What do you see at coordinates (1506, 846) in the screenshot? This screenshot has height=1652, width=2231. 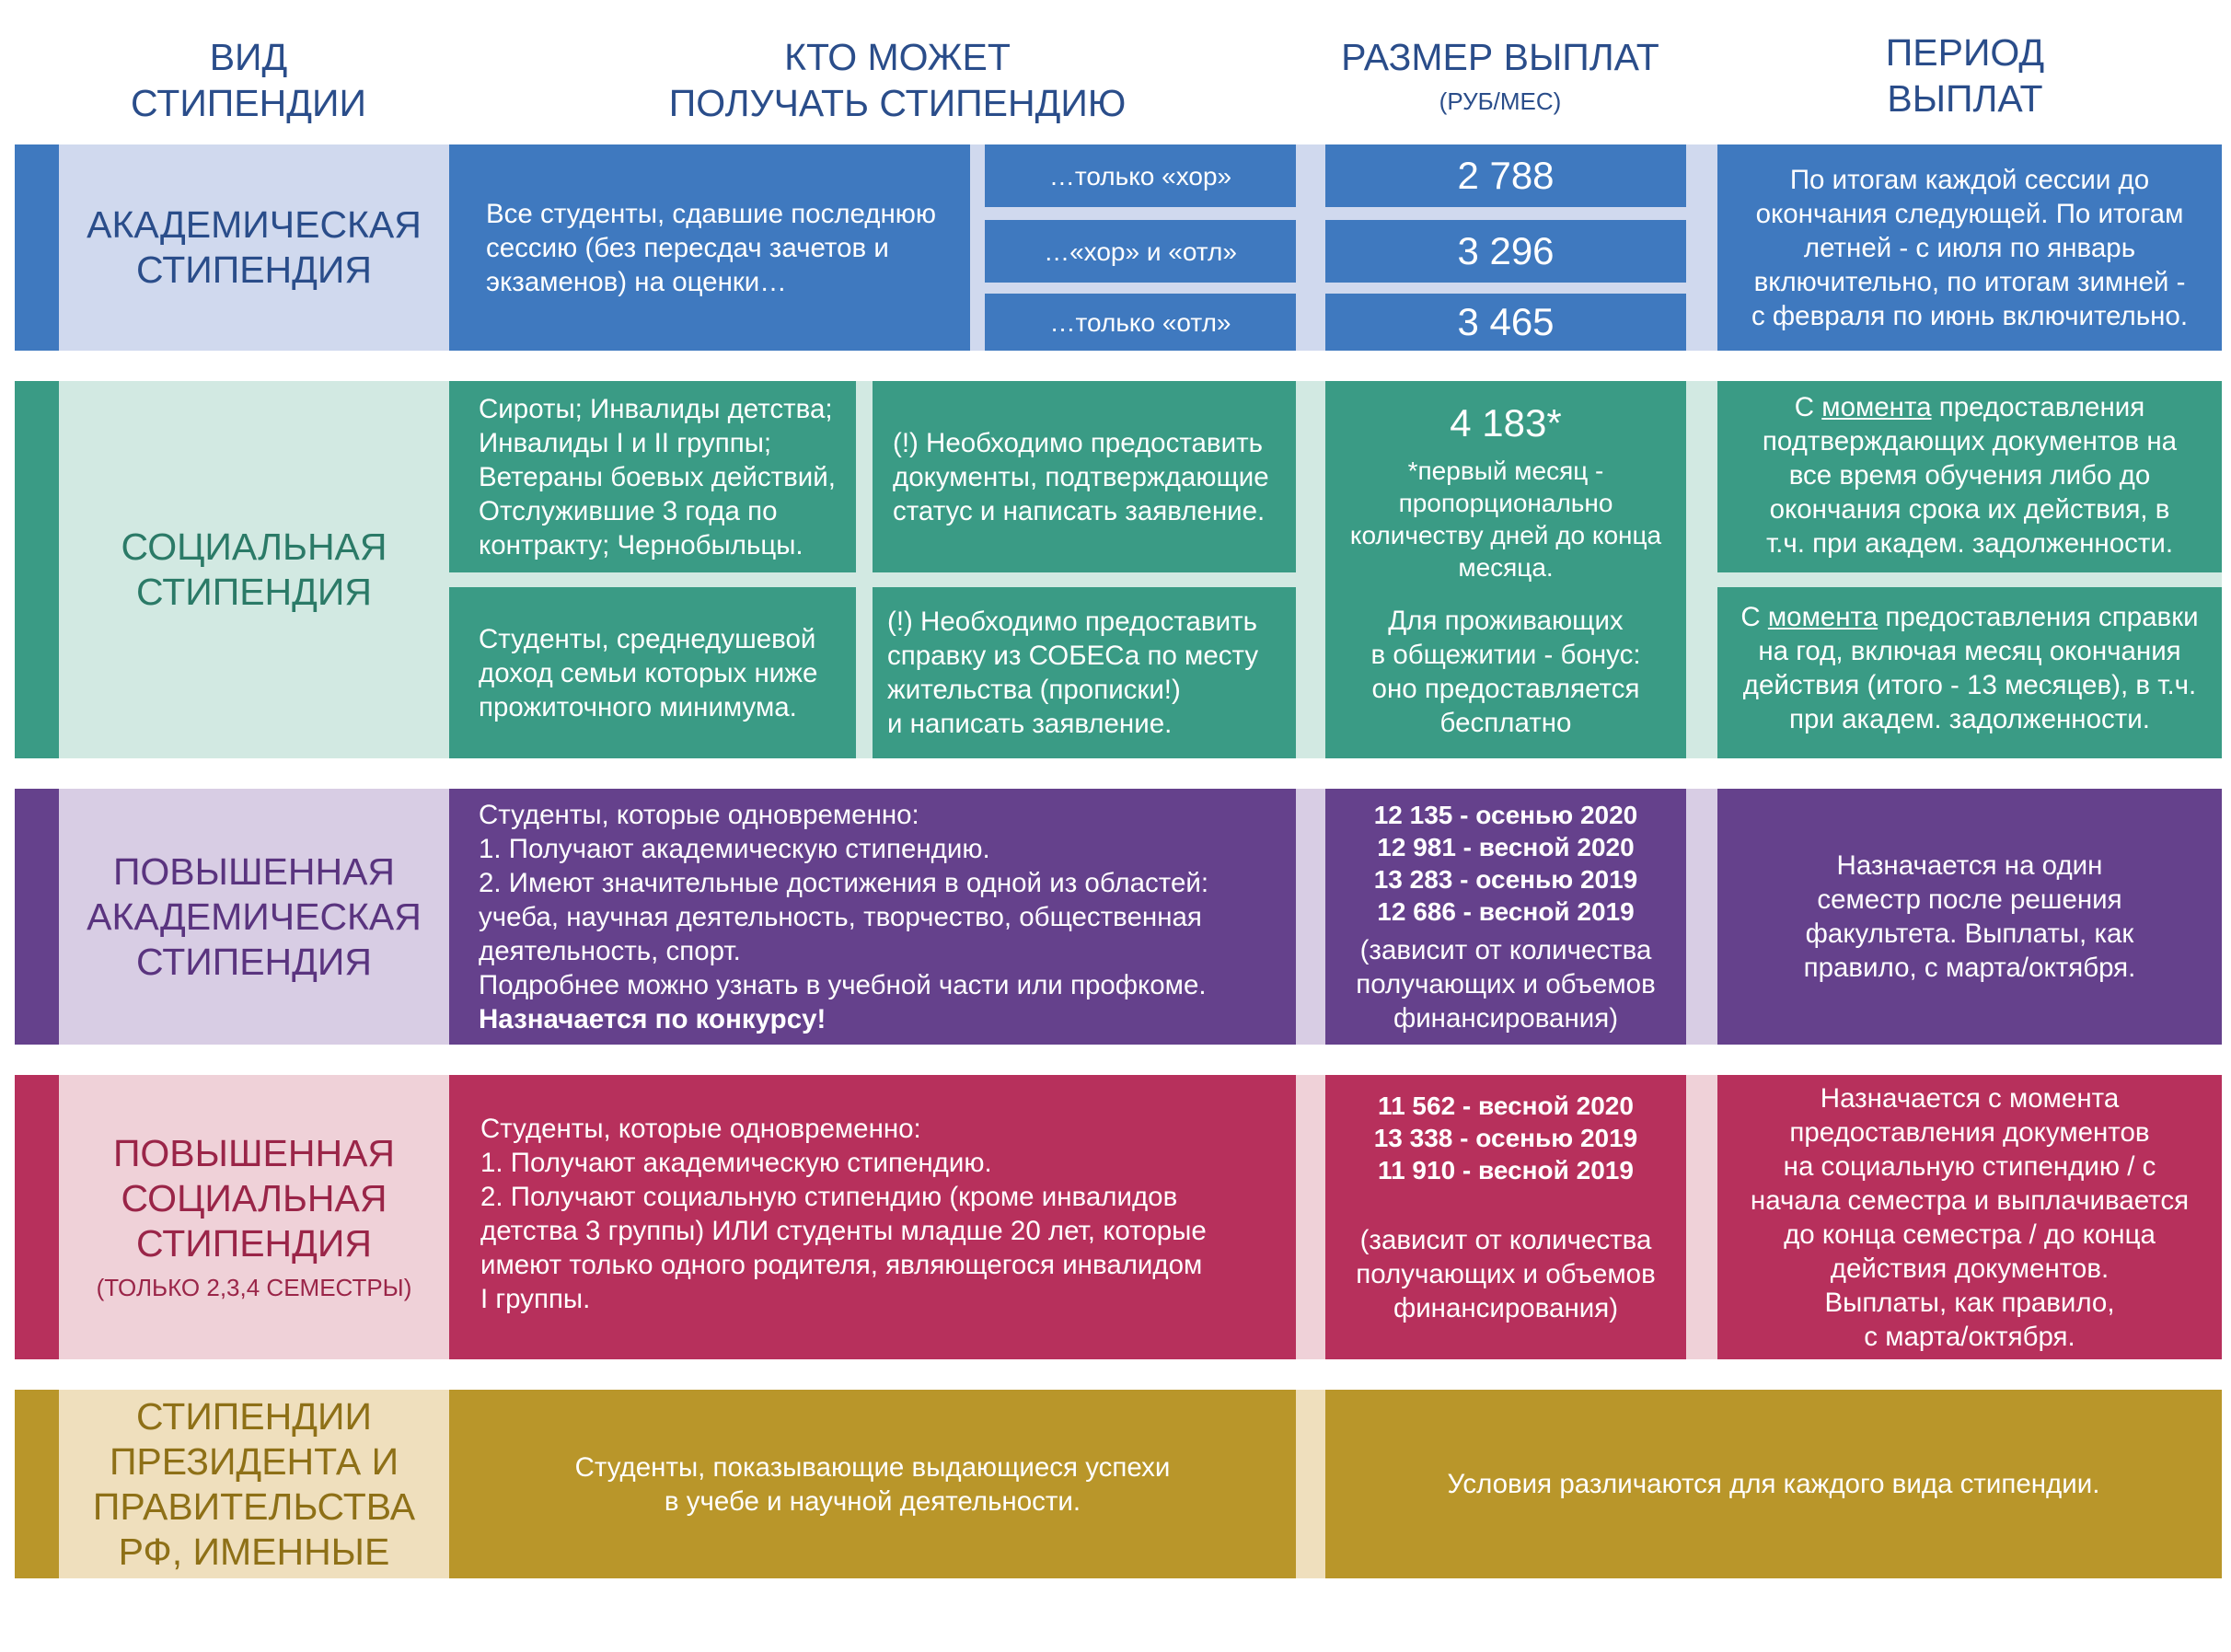 I see `inc-academic-amount-spring-2020: 12 981 - весной 2020` at bounding box center [1506, 846].